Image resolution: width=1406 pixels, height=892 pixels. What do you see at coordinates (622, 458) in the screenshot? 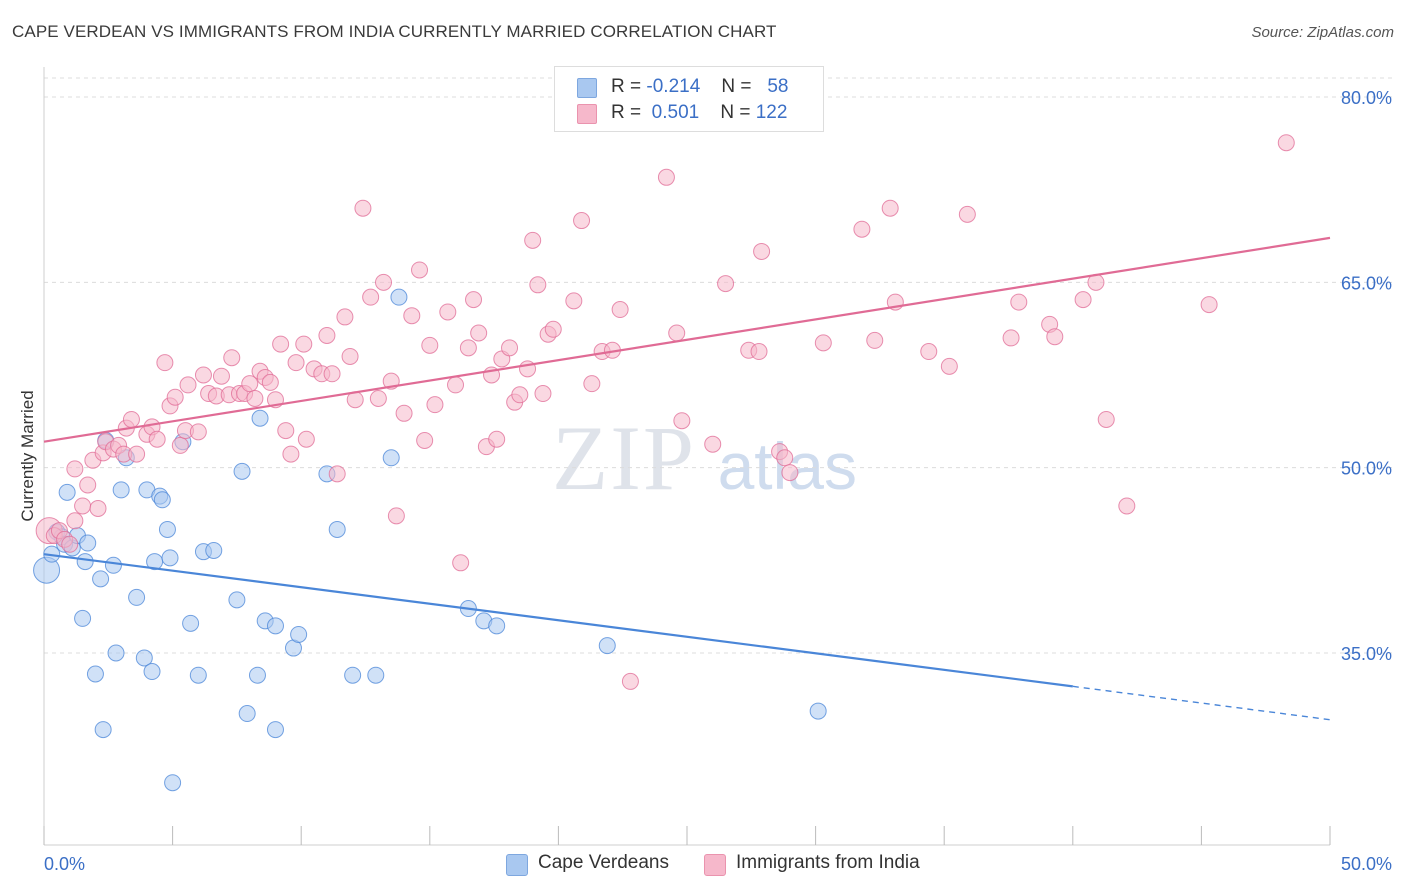
I see `watermark-zip: ZIP` at bounding box center [622, 458].